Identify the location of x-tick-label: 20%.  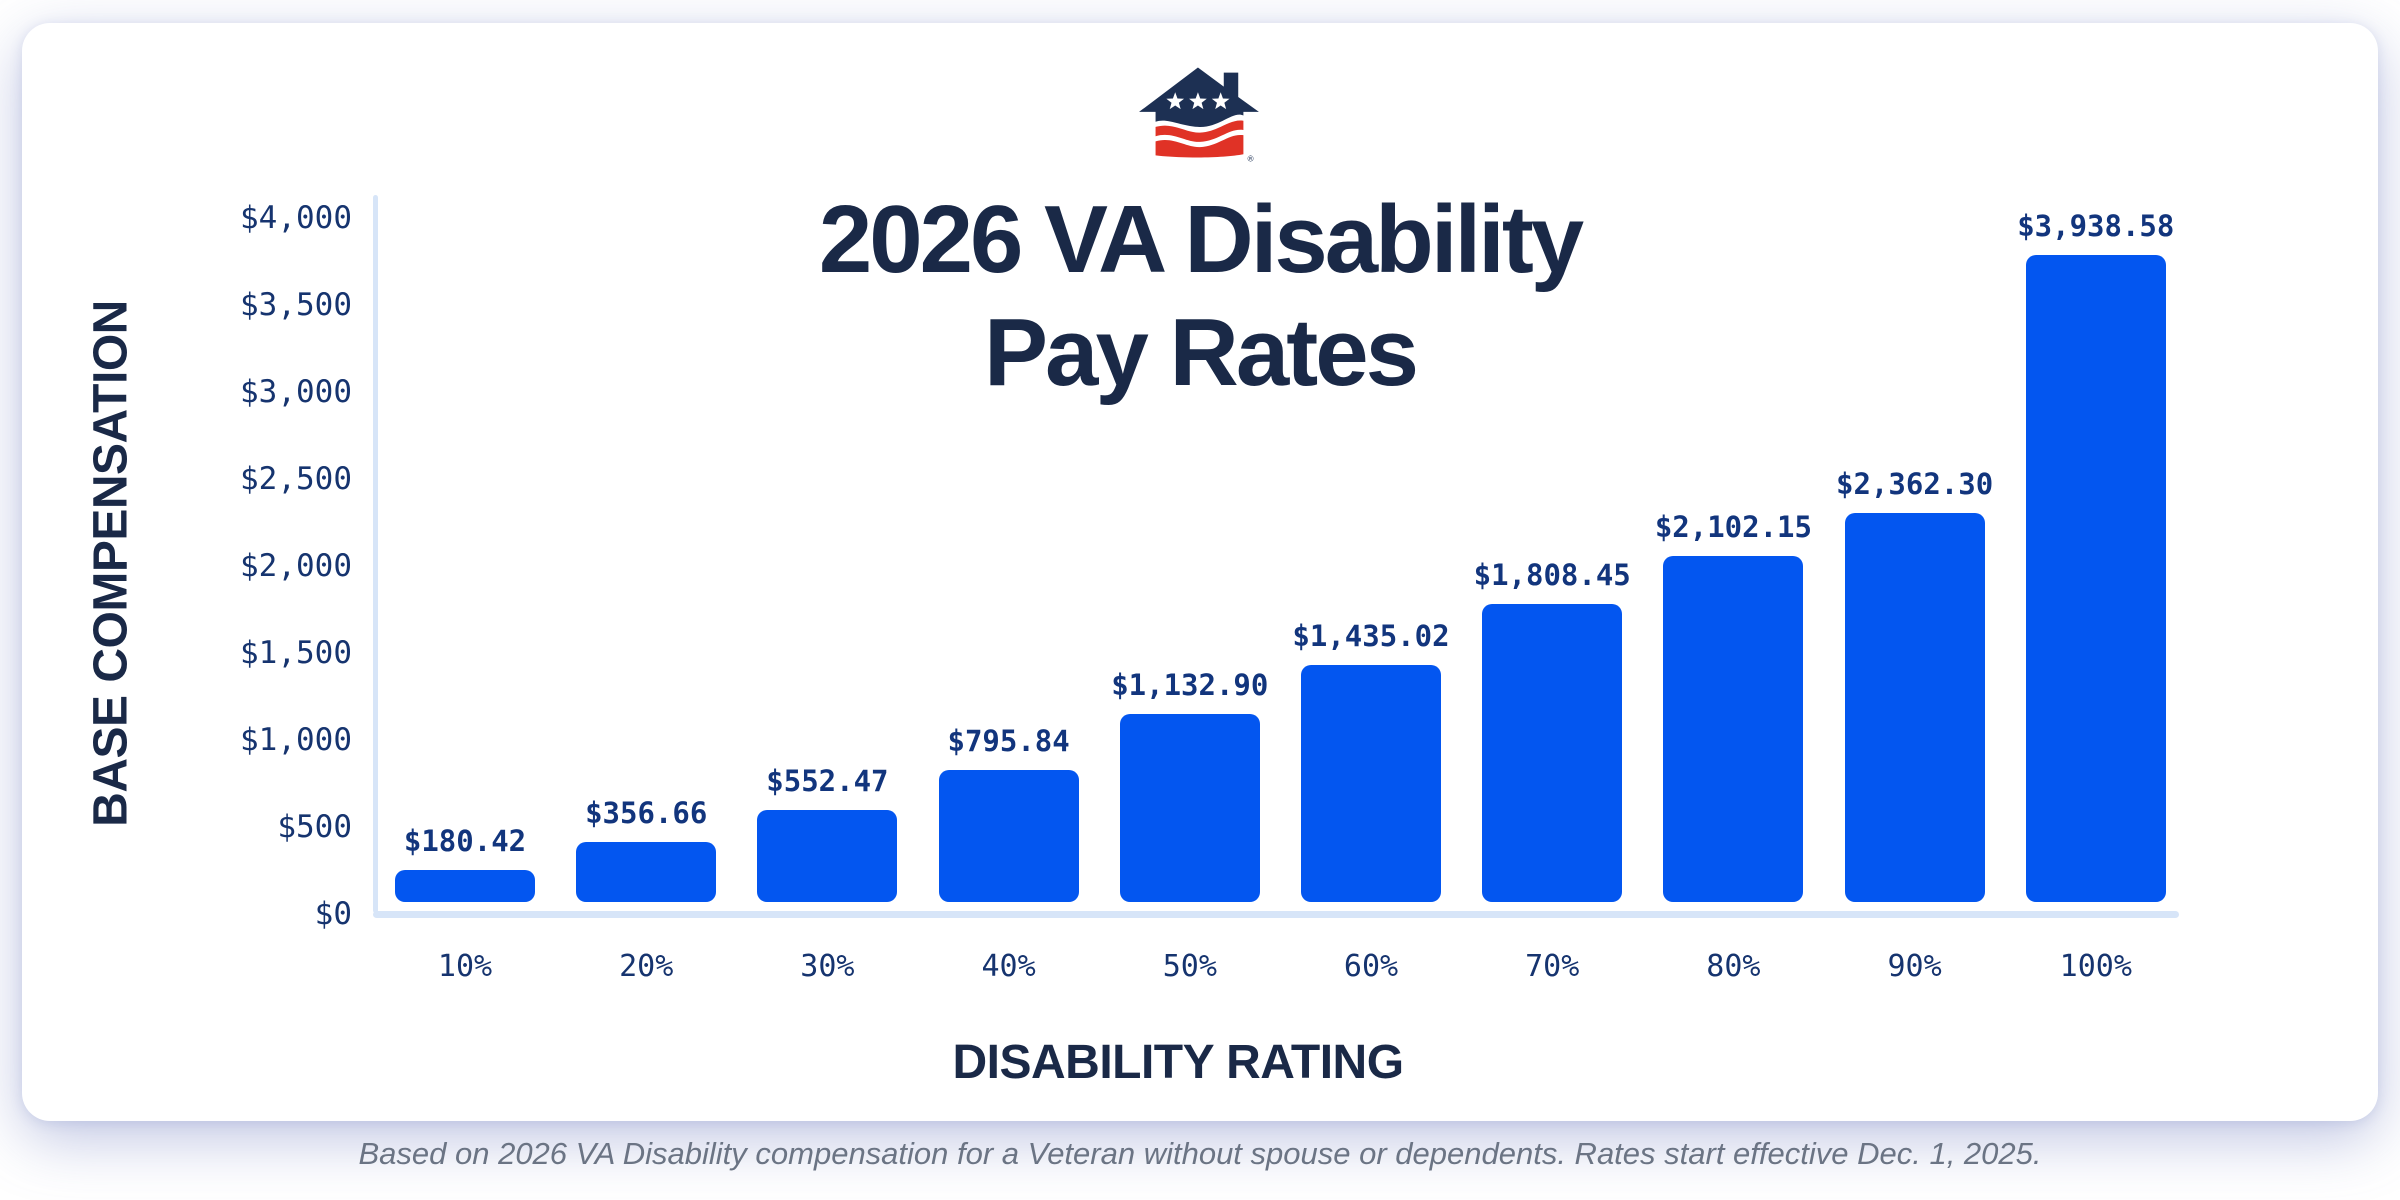
(646, 966).